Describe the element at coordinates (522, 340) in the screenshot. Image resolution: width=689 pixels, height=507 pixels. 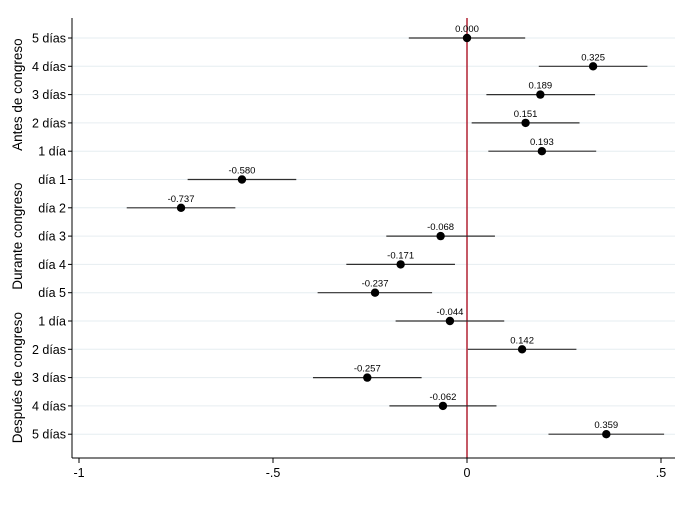
I see `value-label: 0.142` at that location.